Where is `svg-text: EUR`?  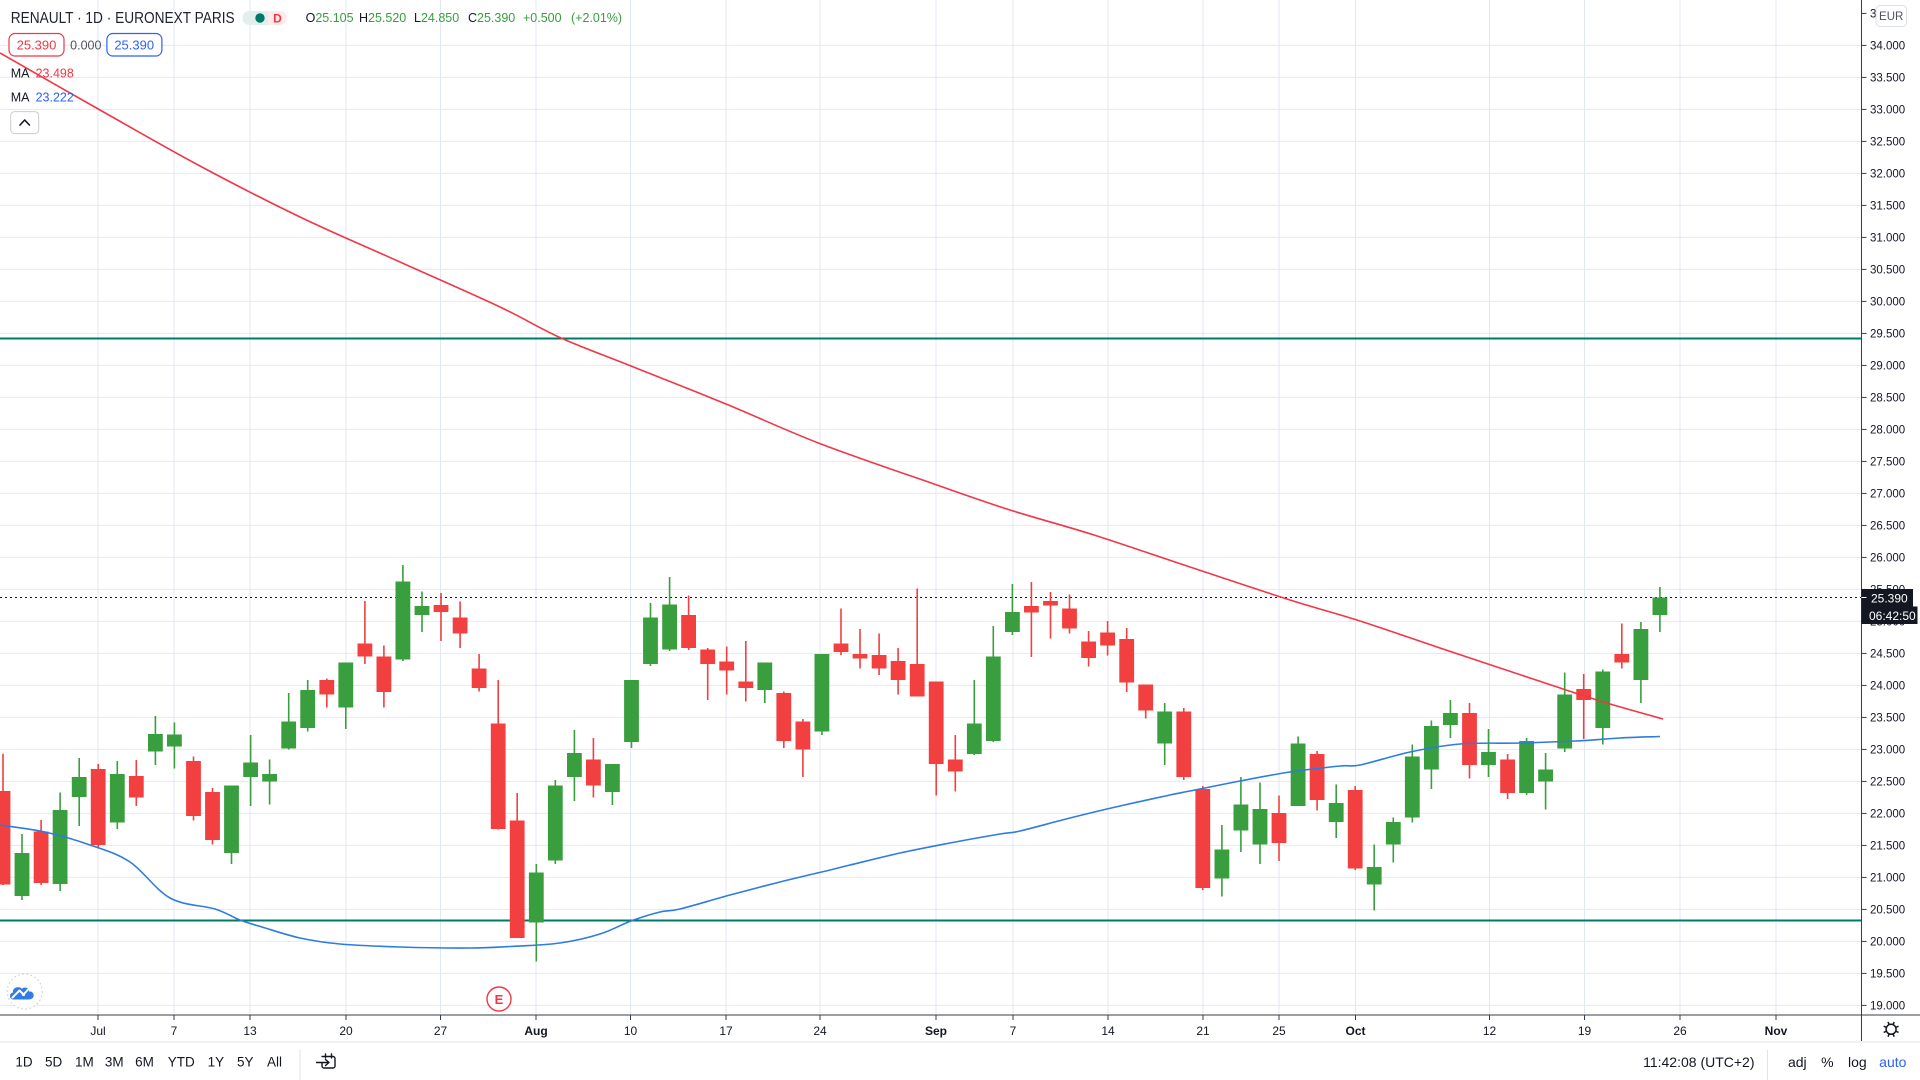 svg-text: EUR is located at coordinates (1891, 17).